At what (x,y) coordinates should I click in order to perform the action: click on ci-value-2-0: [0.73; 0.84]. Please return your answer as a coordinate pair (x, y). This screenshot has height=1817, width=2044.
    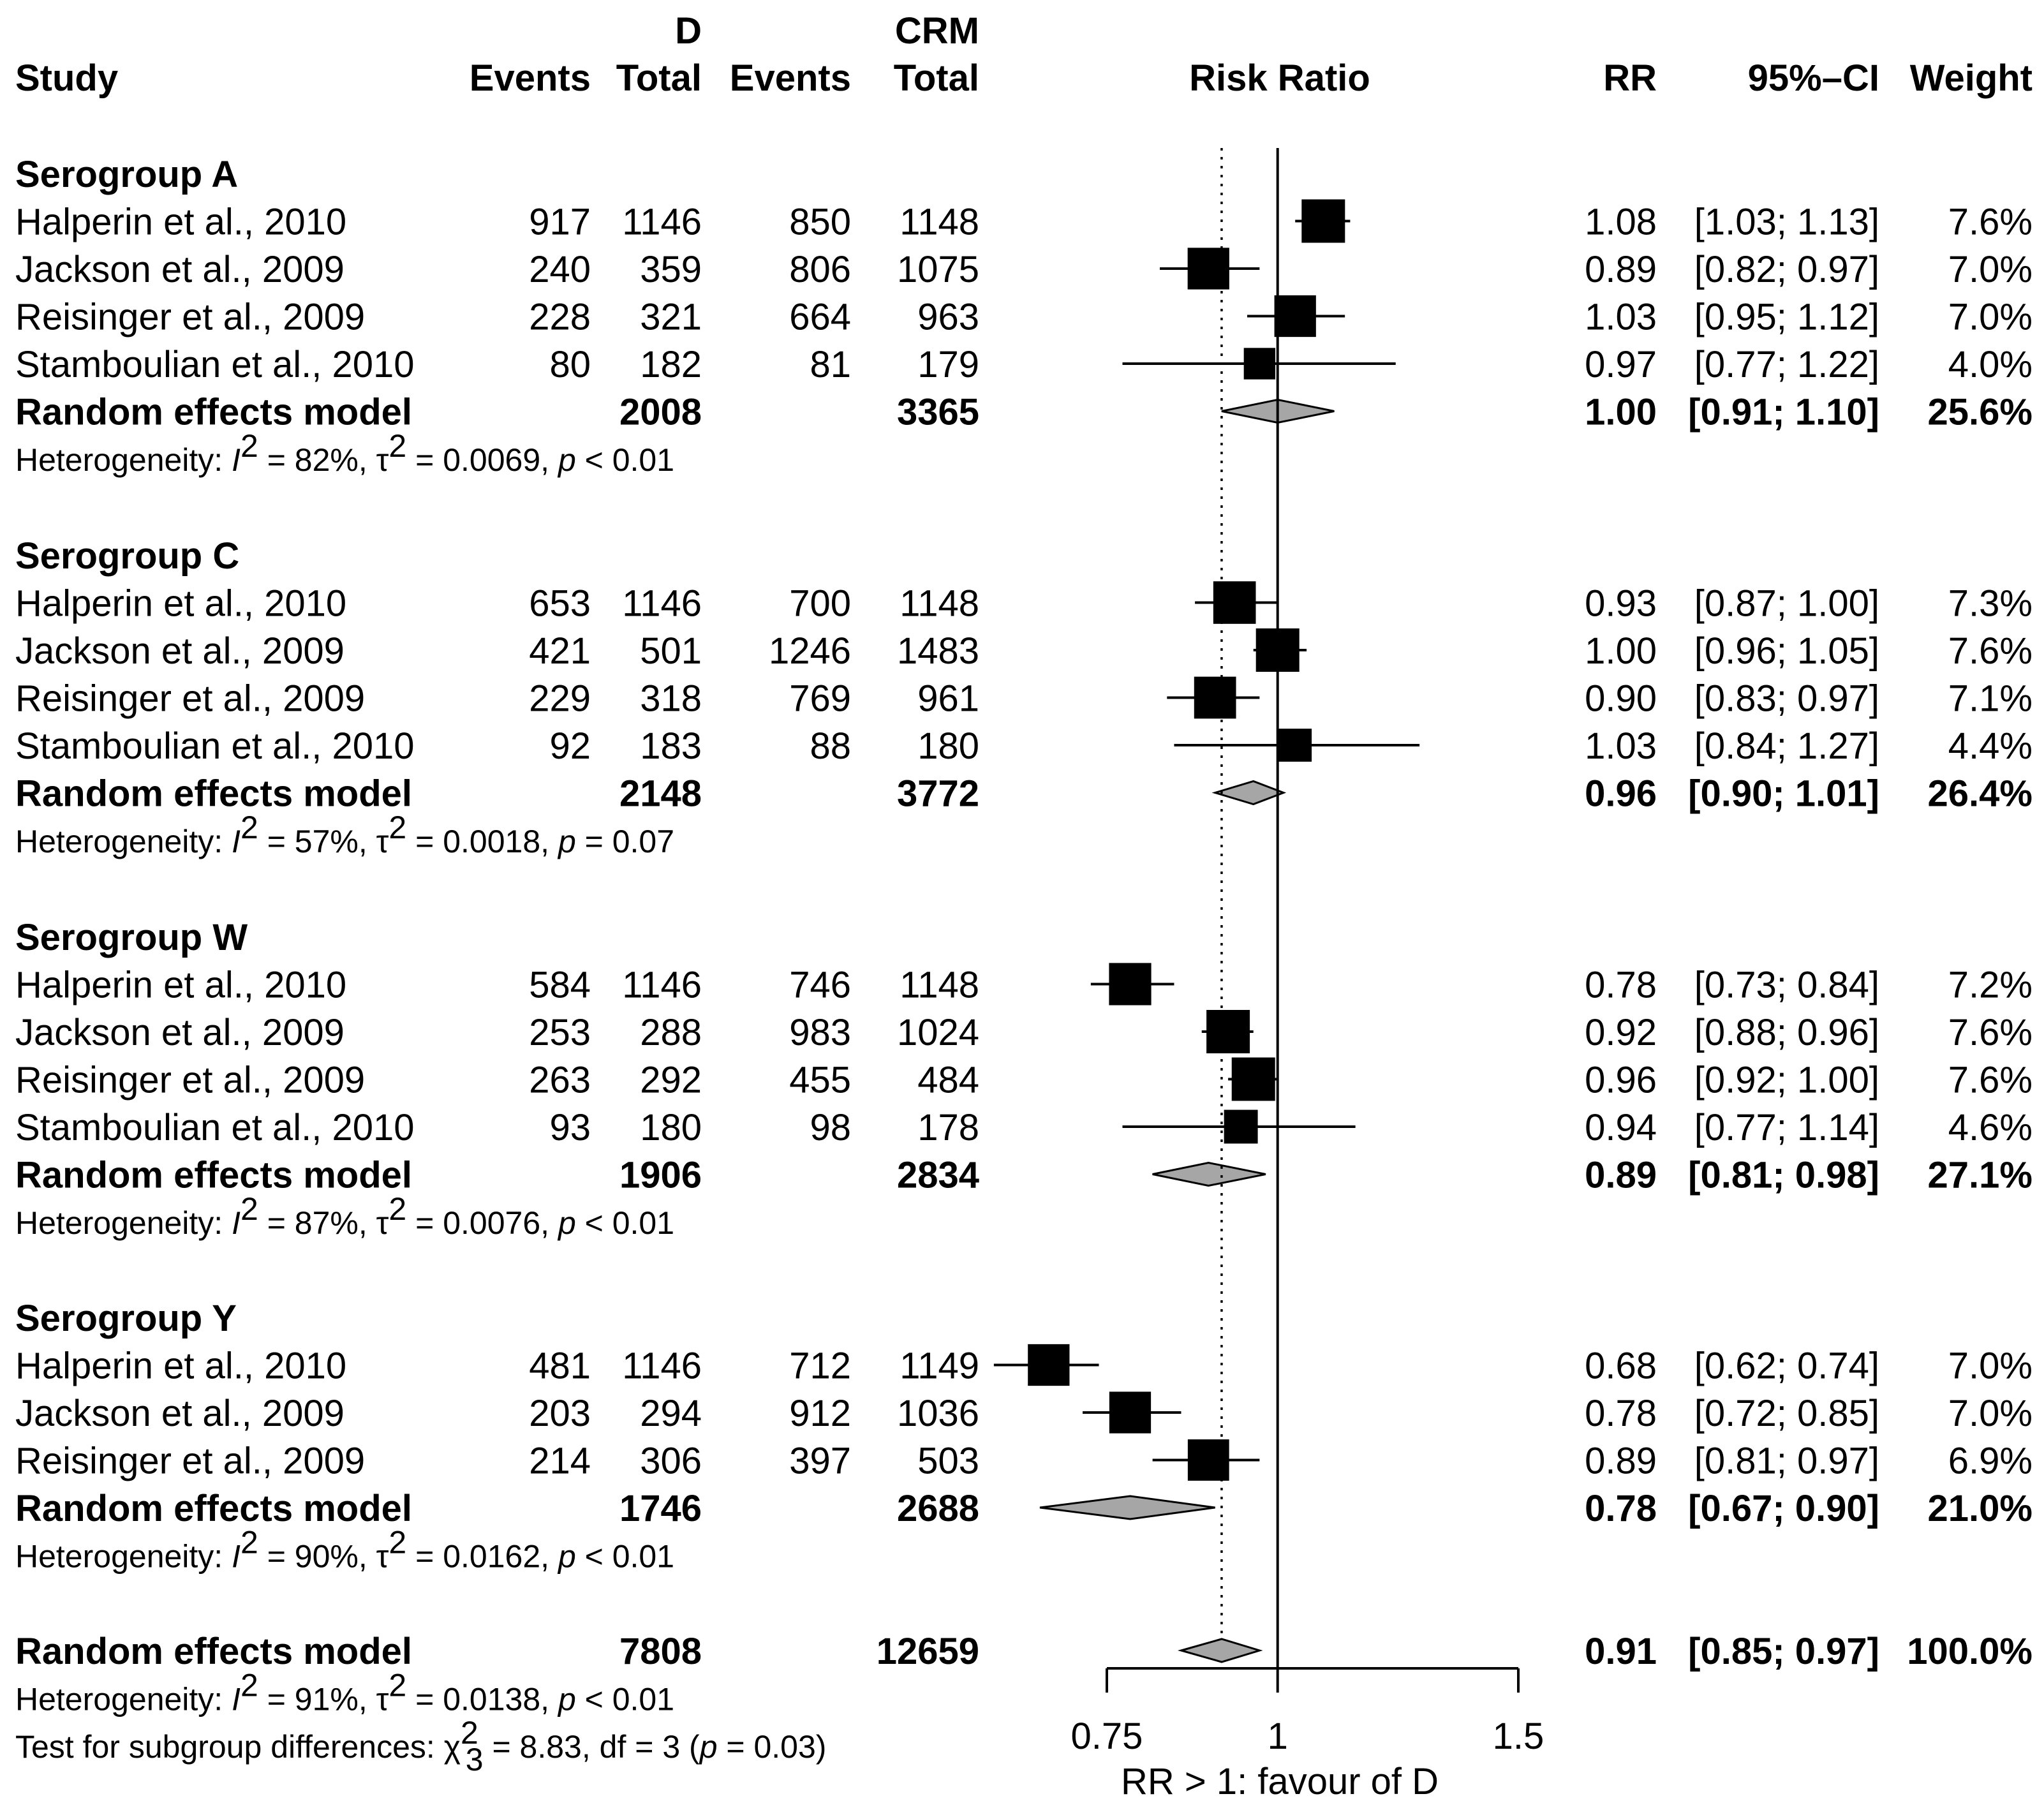
    Looking at the image, I should click on (1786, 986).